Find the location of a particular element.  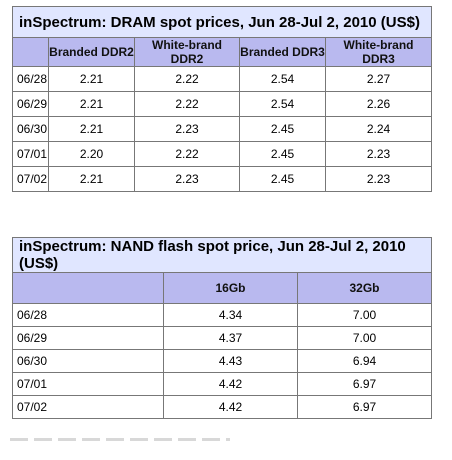

table-row: 06/29 4.37 7.00 is located at coordinates (222, 338).